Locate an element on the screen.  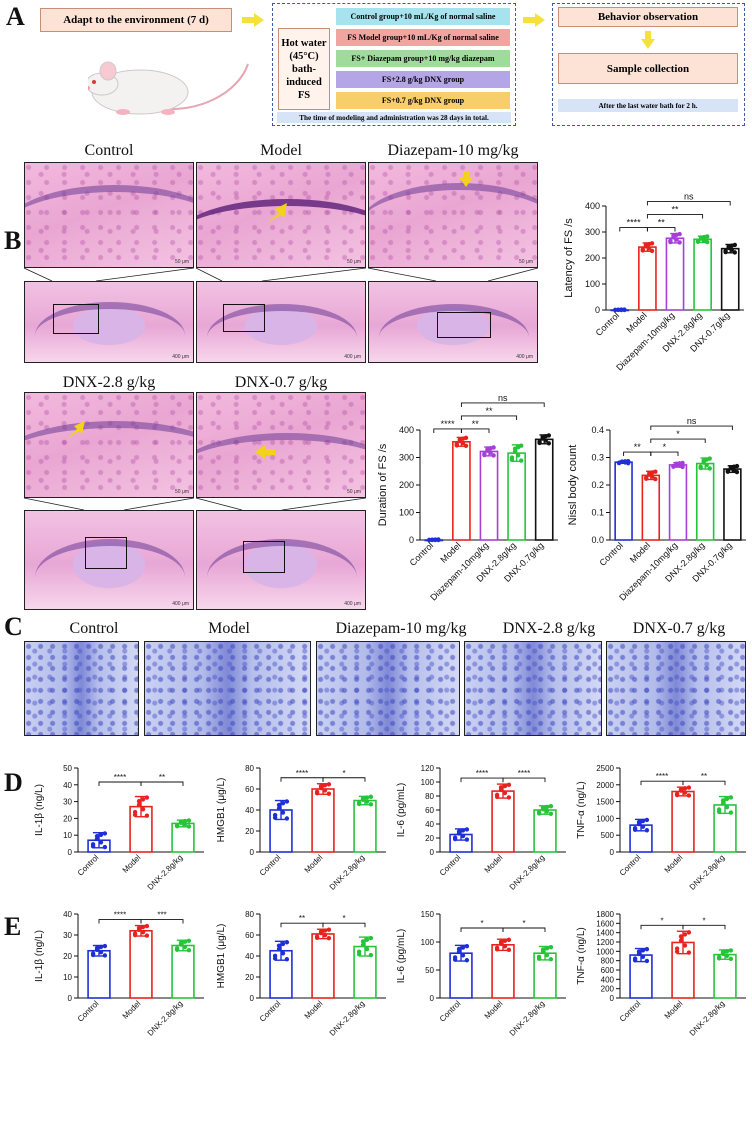
hot-water-line: Hot water is located at coordinates (304, 43).